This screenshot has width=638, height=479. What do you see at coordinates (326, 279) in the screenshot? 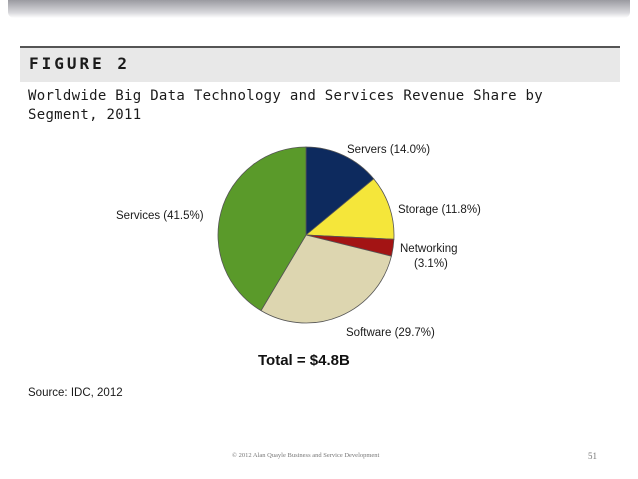
I see `pie-slice-software` at bounding box center [326, 279].